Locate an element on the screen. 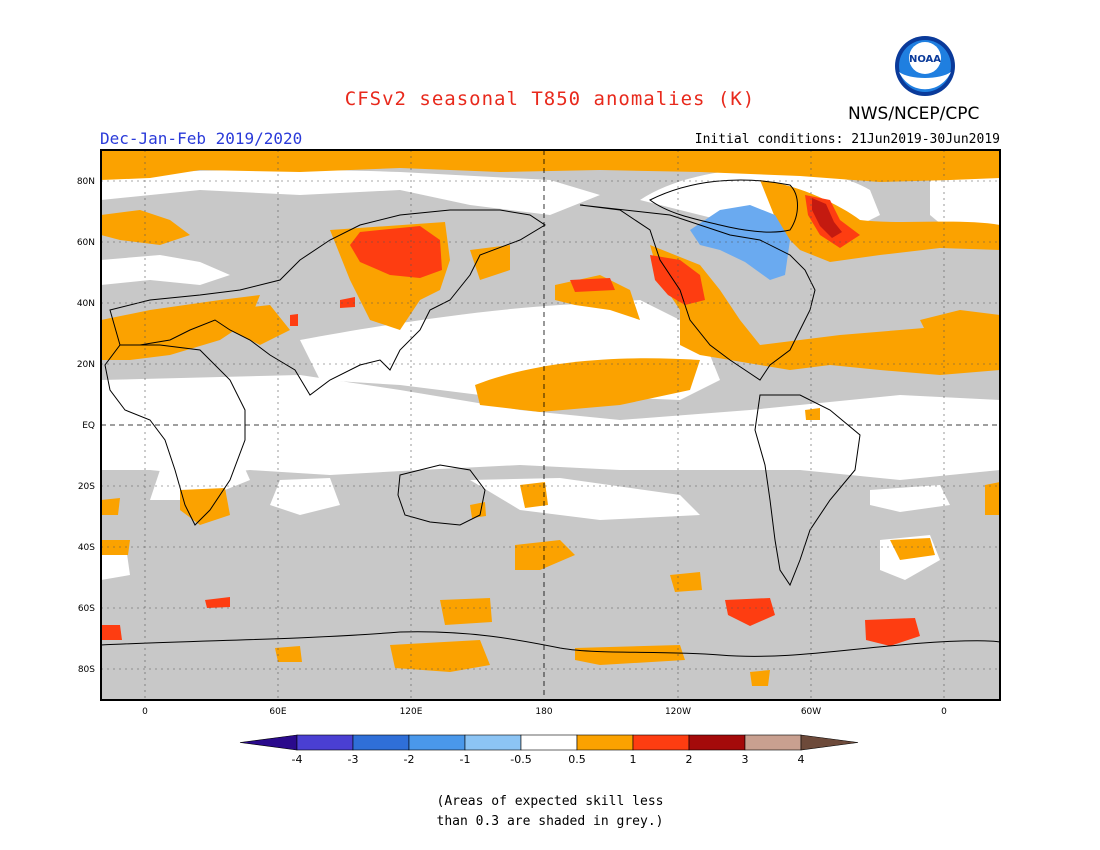 This screenshot has height=850, width=1100. lat-label: EQ is located at coordinates (88, 426).